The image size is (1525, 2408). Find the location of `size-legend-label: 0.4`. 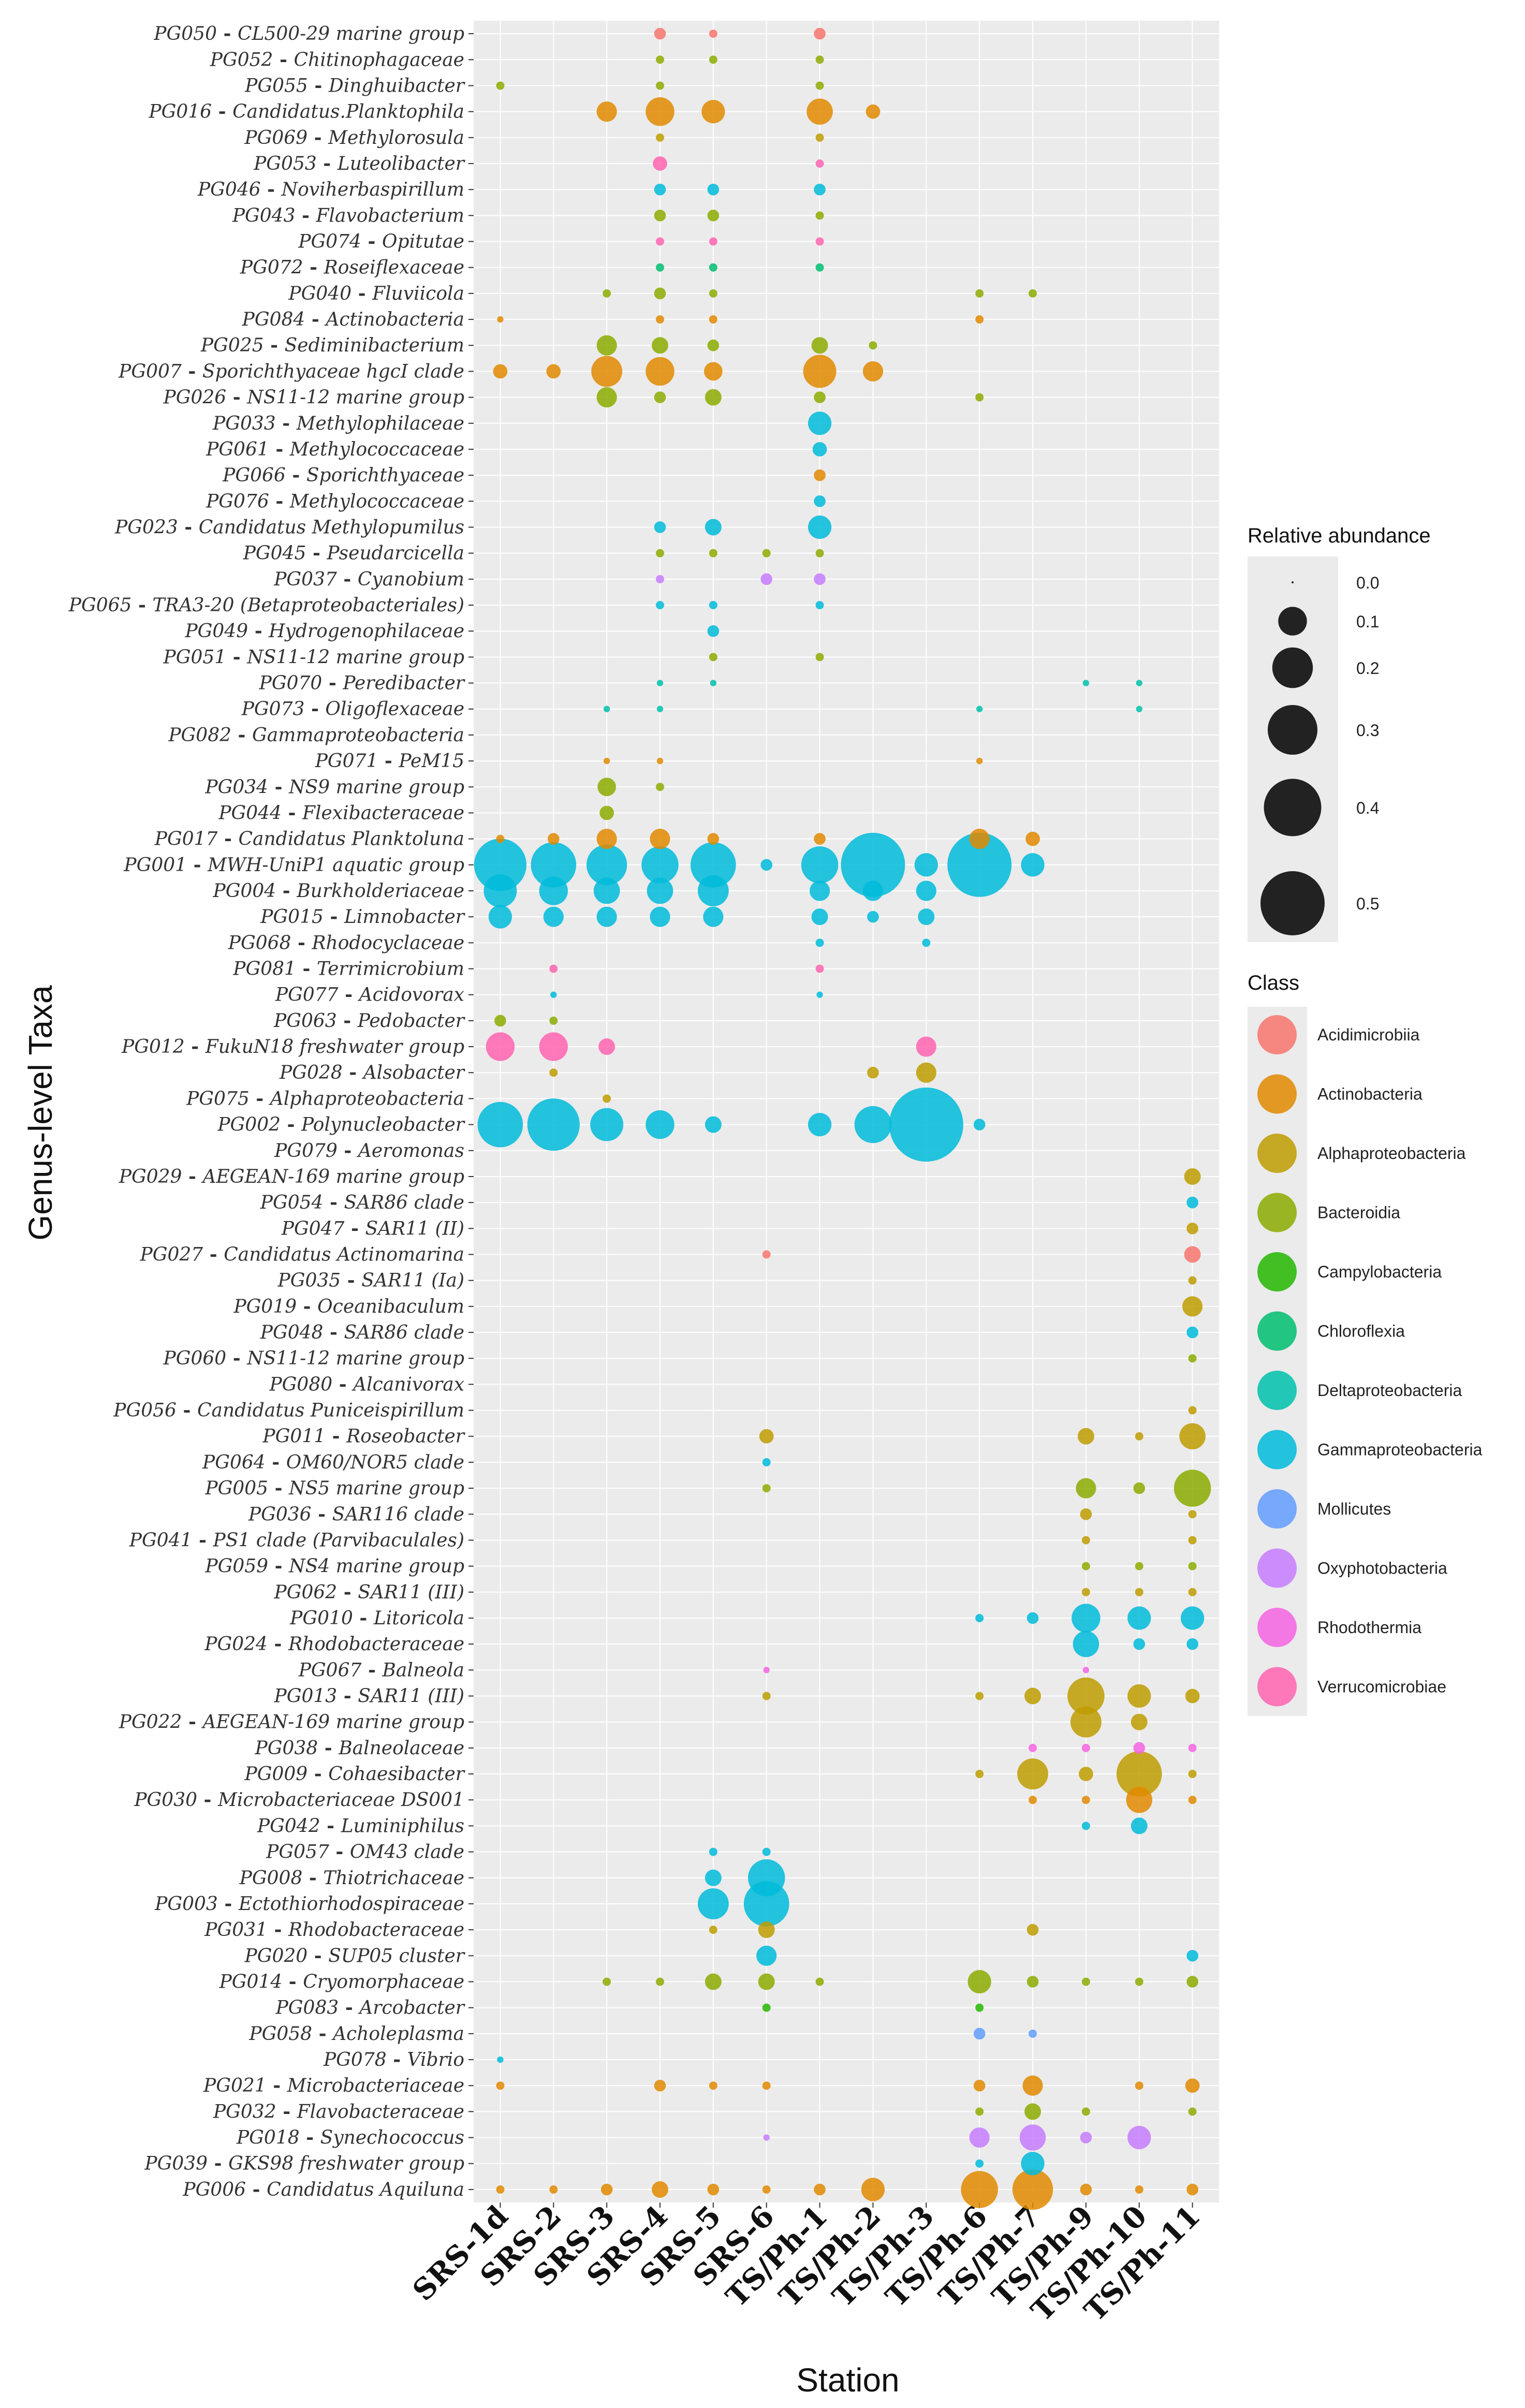

size-legend-label: 0.4 is located at coordinates (1368, 808).